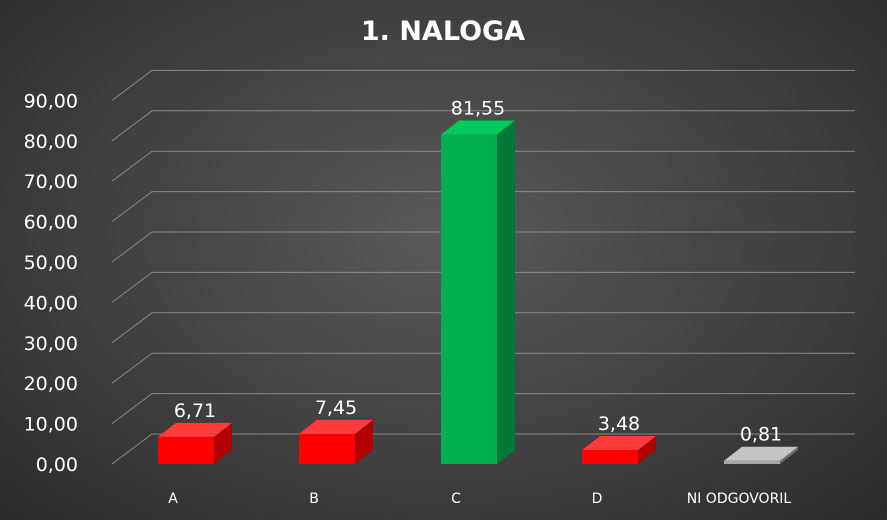  Describe the element at coordinates (51, 101) in the screenshot. I see `y-tick-label: 90,00` at that location.